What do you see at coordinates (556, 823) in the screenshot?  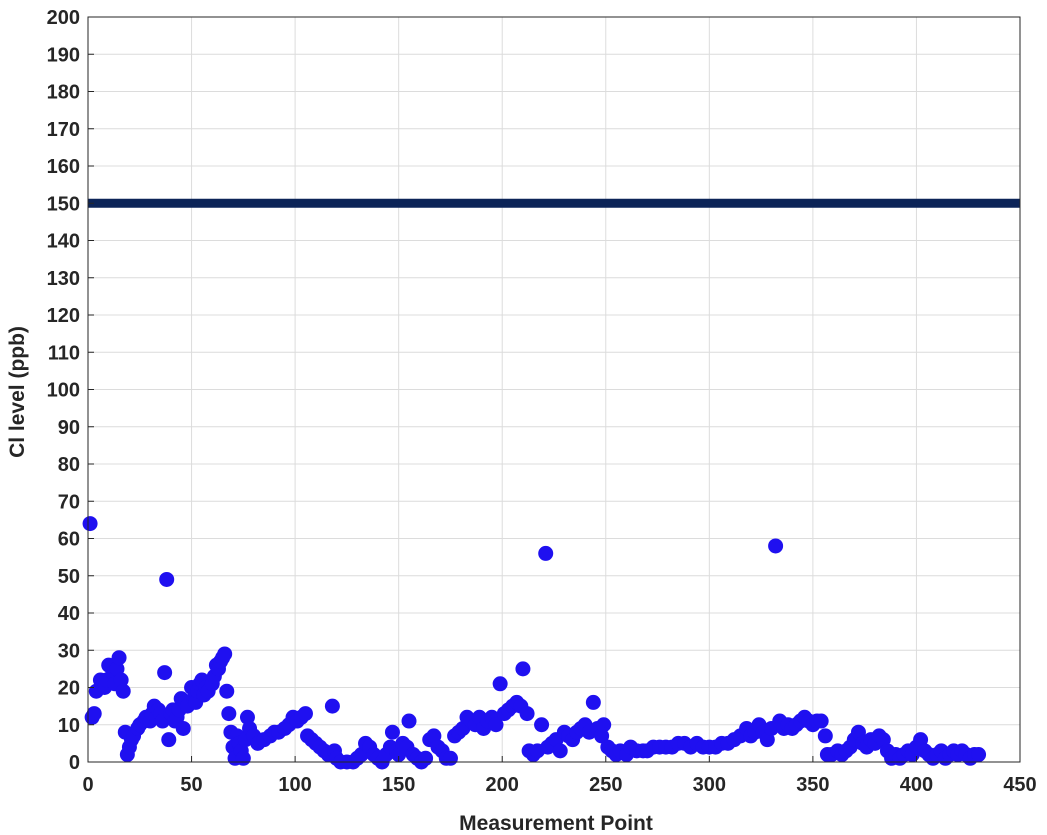 I see `x-axis-label: Measurement Point` at bounding box center [556, 823].